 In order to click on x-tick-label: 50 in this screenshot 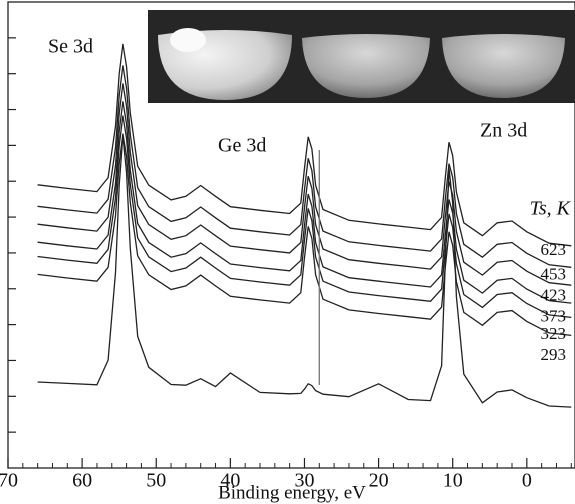, I will do `click(156, 481)`.